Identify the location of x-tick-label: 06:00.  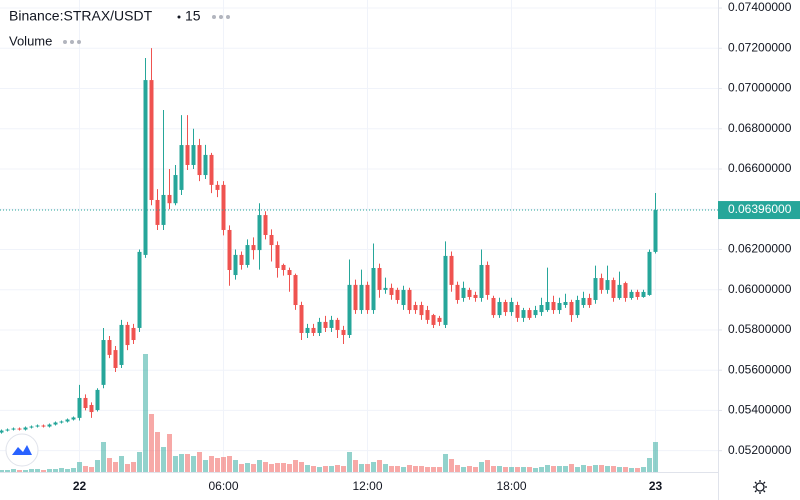
(223, 486).